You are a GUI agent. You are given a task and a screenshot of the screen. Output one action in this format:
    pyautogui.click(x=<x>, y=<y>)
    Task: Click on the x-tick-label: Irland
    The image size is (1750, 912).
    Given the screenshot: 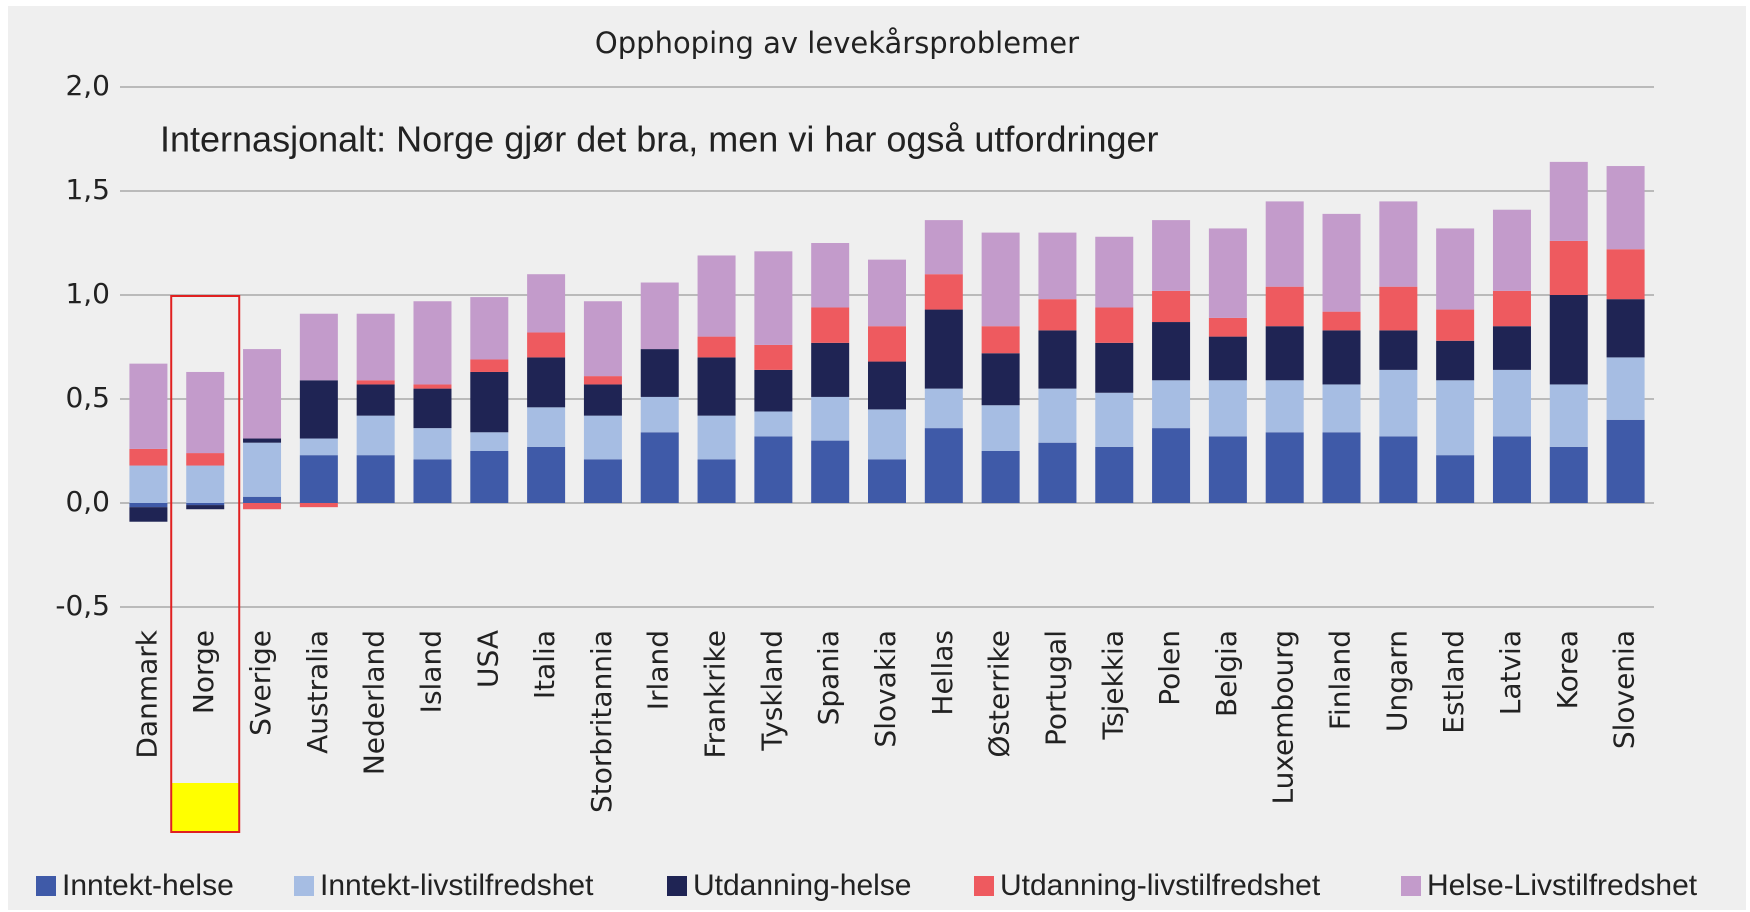 What is the action you would take?
    pyautogui.click(x=658, y=670)
    